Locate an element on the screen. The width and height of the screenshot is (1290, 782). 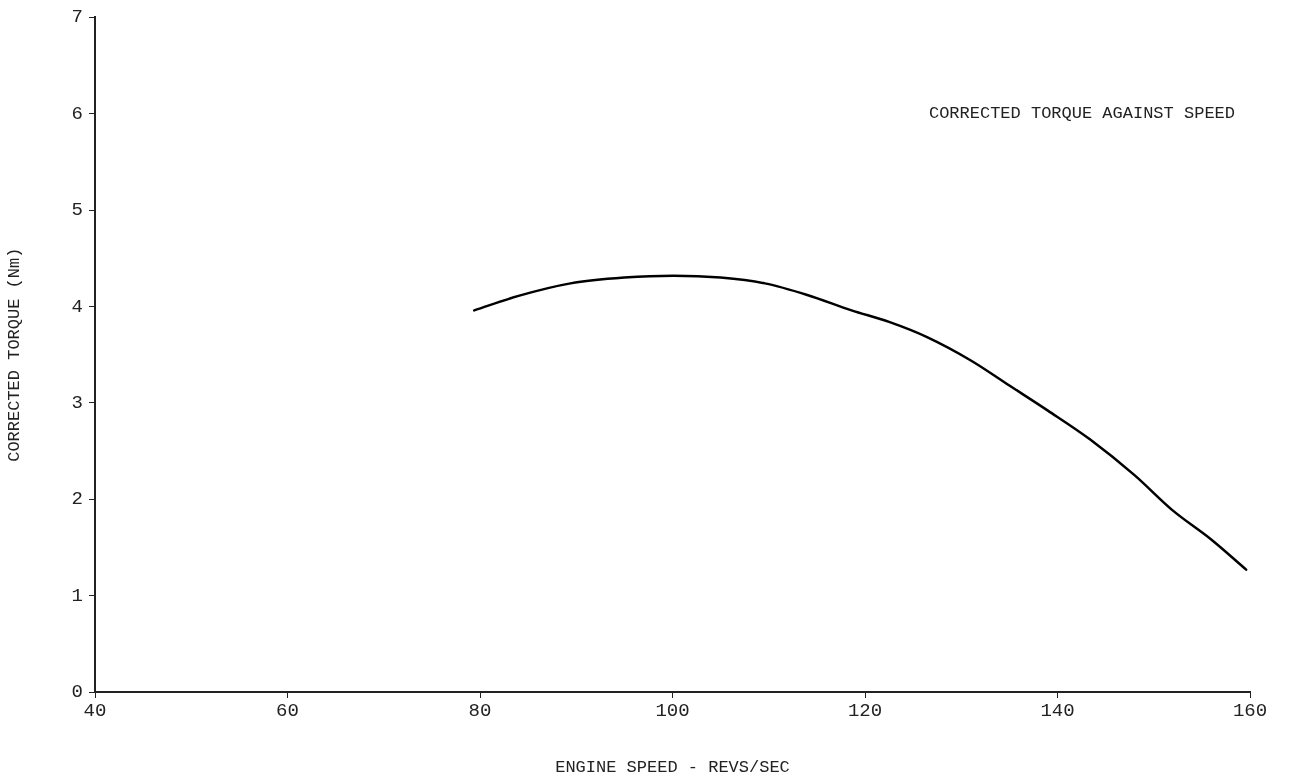
x-tick-label: 160 is located at coordinates (1250, 711).